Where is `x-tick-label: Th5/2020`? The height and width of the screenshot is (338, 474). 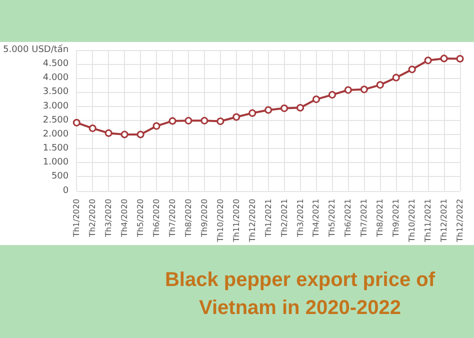
x-tick-label: Th5/2020 is located at coordinates (141, 218).